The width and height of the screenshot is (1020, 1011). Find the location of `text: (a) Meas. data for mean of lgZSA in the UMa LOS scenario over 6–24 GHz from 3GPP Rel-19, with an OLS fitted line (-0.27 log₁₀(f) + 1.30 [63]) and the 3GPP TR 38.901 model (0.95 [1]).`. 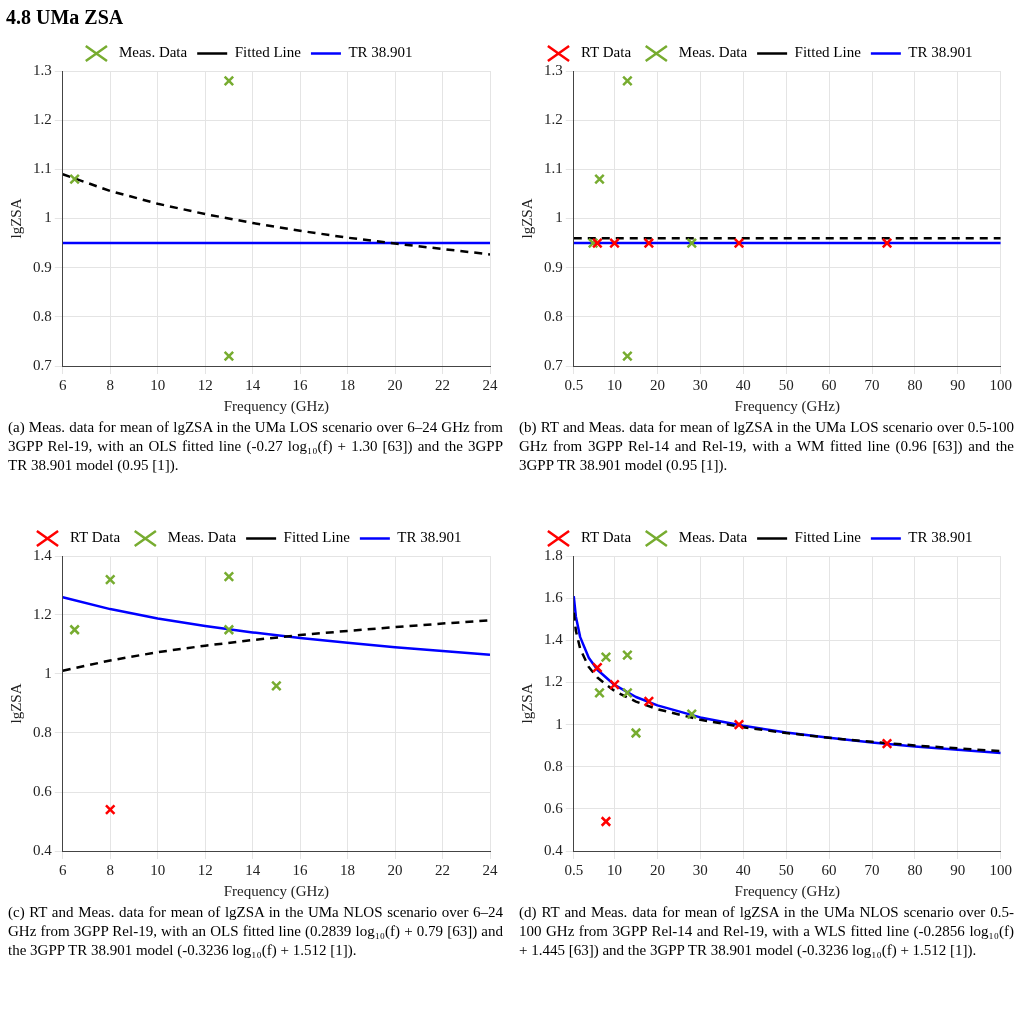

text: (a) Meas. data for mean of lgZSA in the UMa LOS scenario over 6–24 GHz from 3GPP Rel-19, with an OLS fitted line (-0.27 log₁₀(f) + 1.30 [63]) and the 3GPP TR 38.901 model (0.95 [1]). is located at coordinates (255, 446).